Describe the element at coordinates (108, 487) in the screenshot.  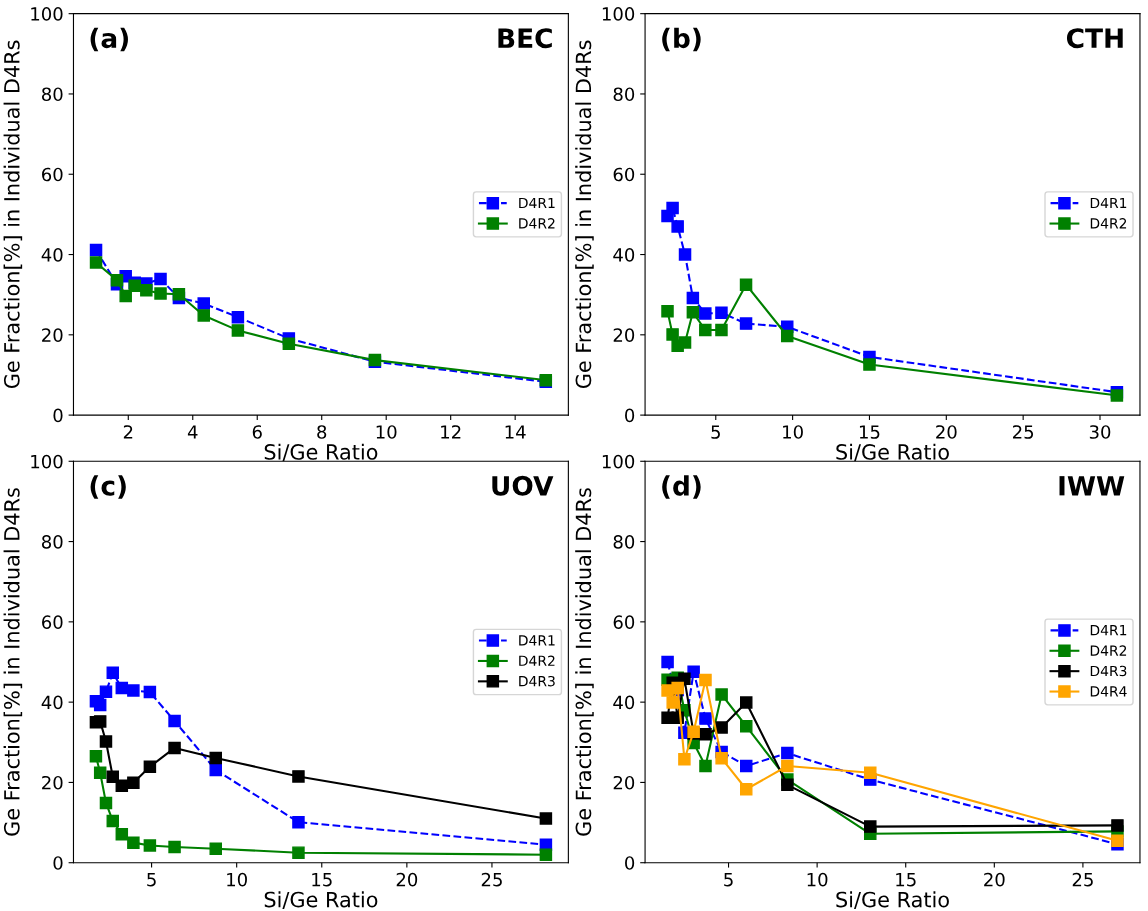
I see `annotation: (c)` at that location.